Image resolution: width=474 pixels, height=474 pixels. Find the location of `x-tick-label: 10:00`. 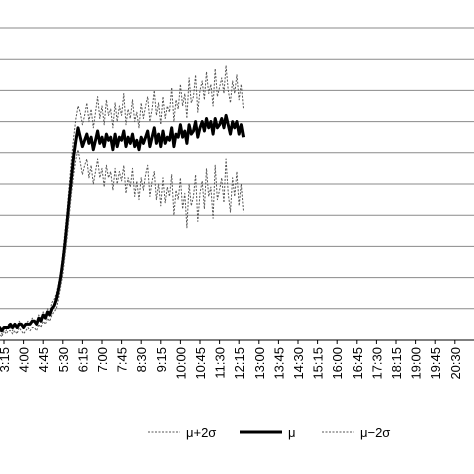

x-tick-label: 10:00 is located at coordinates (180, 363).